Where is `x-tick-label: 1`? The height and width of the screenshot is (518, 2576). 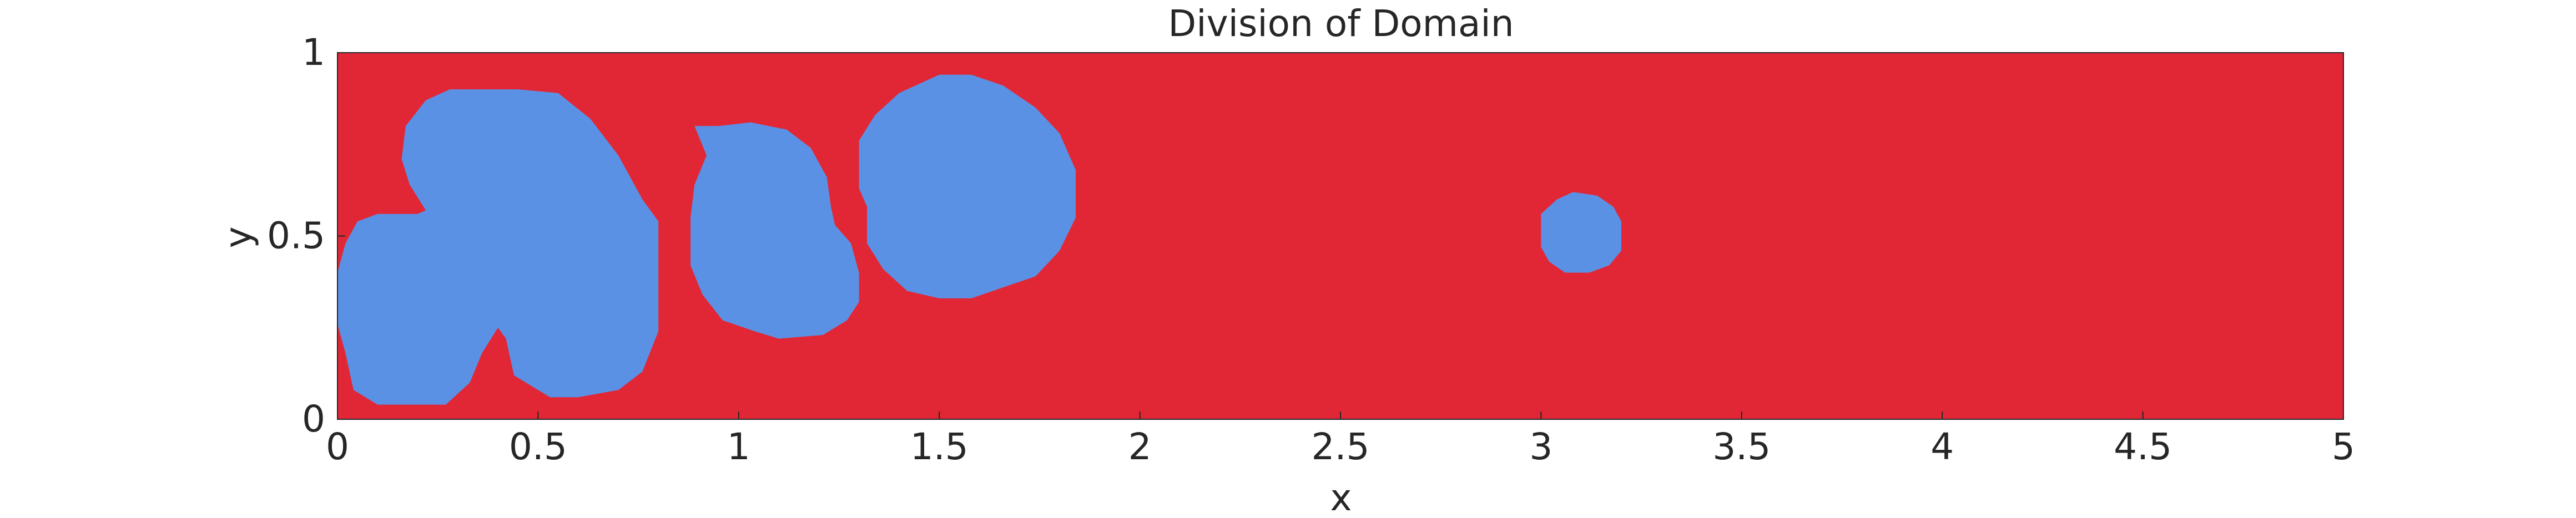 x-tick-label: 1 is located at coordinates (738, 446).